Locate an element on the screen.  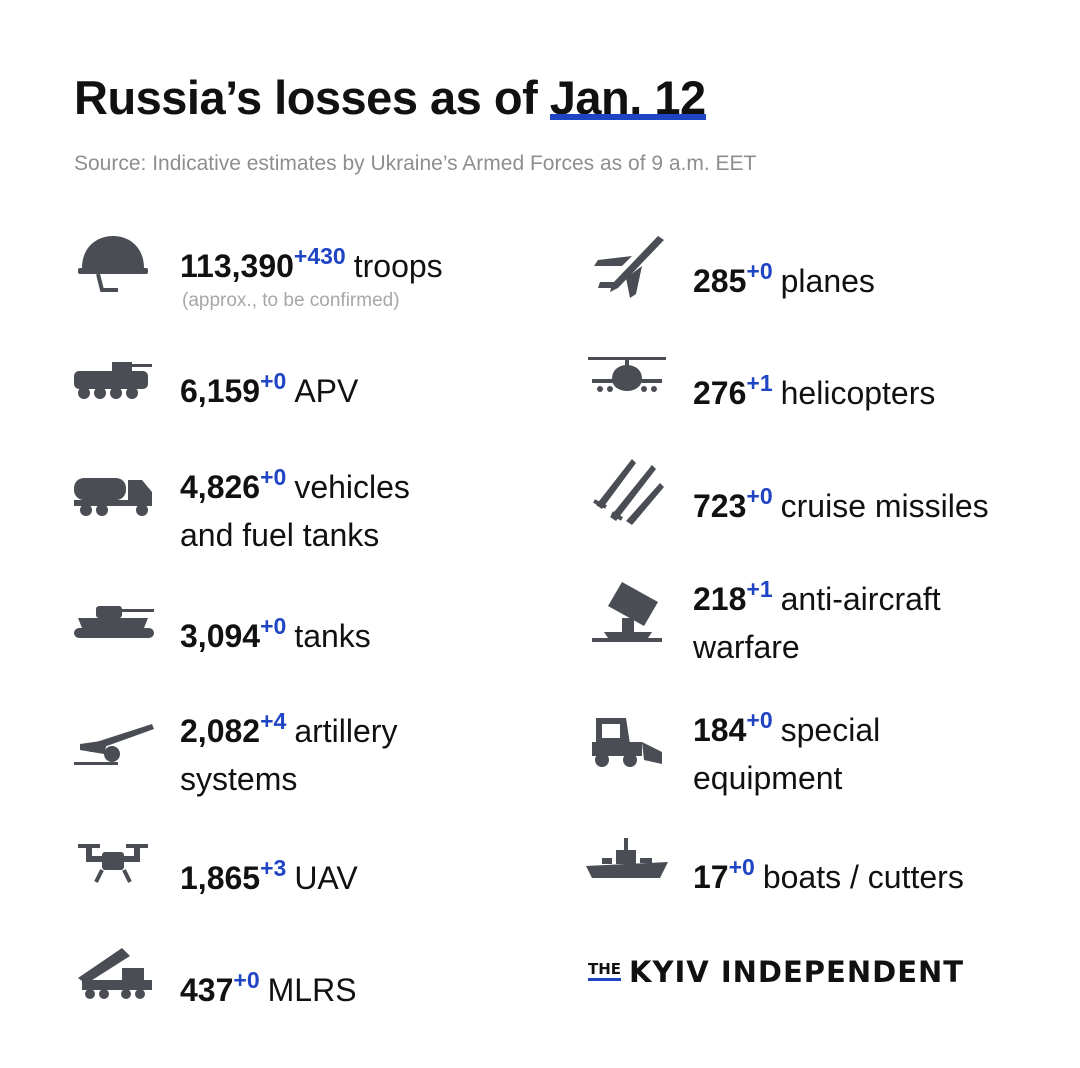
stat-label: helicopters is located at coordinates (858, 393).